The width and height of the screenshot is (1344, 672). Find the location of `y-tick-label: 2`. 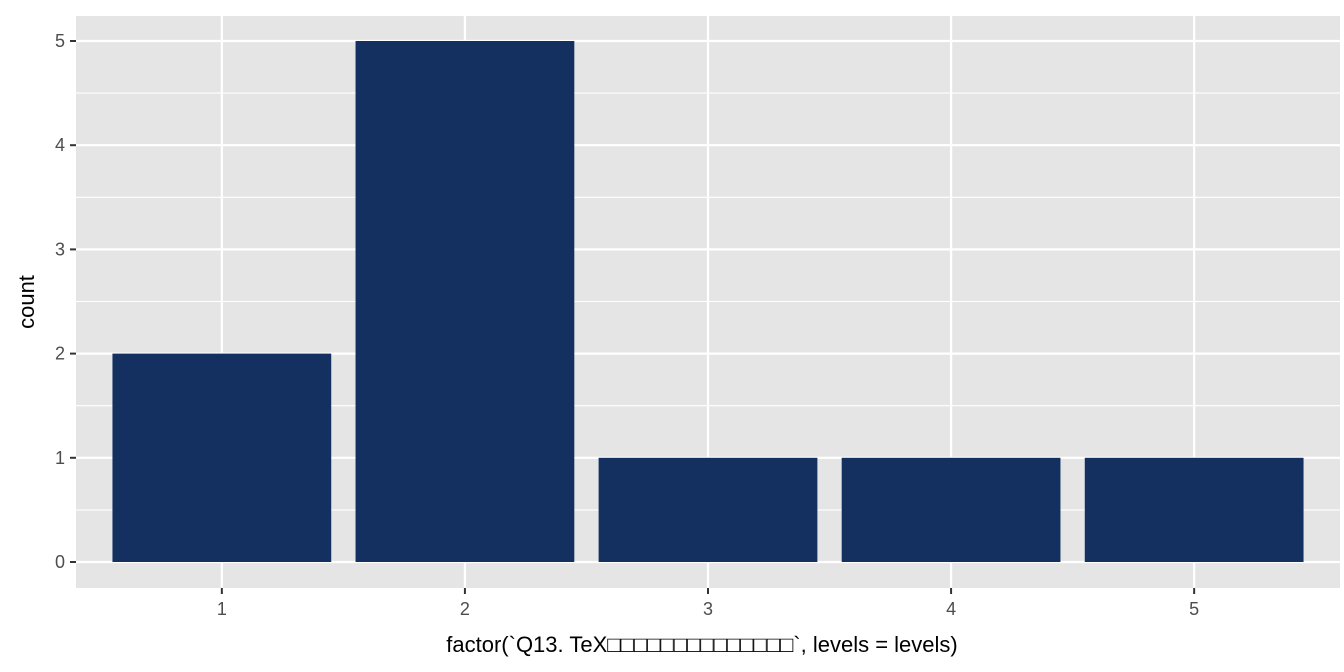

y-tick-label: 2 is located at coordinates (60, 354).